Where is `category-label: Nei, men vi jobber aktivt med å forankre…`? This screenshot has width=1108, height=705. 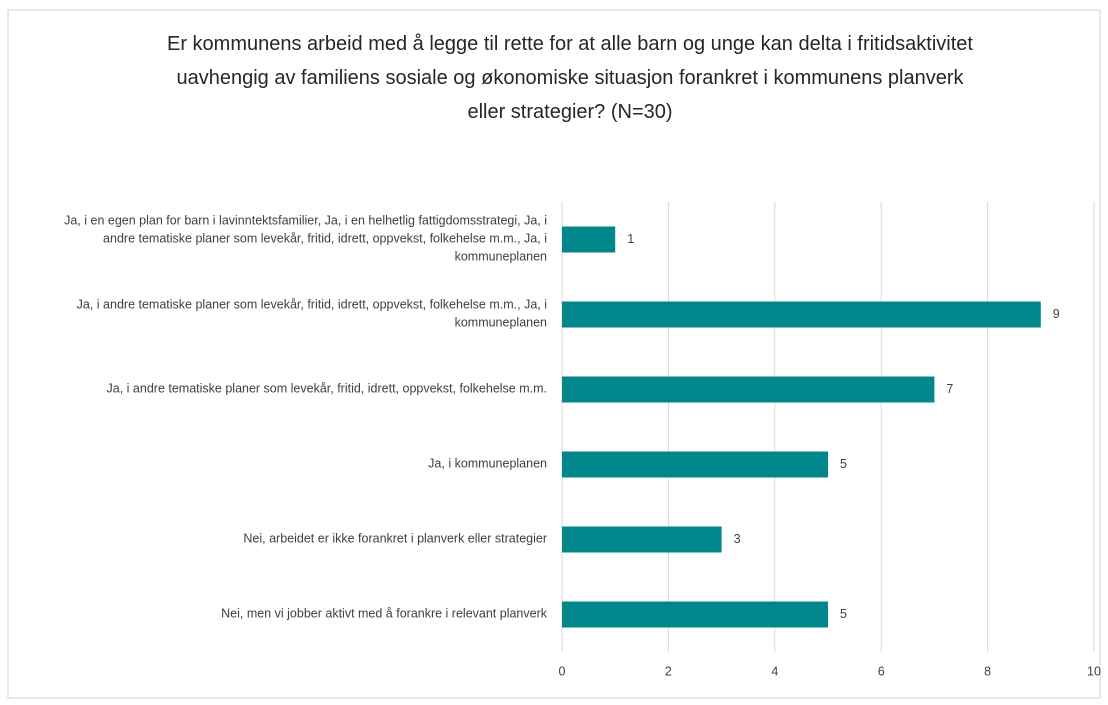 category-label: Nei, men vi jobber aktivt med å forankre… is located at coordinates (384, 614).